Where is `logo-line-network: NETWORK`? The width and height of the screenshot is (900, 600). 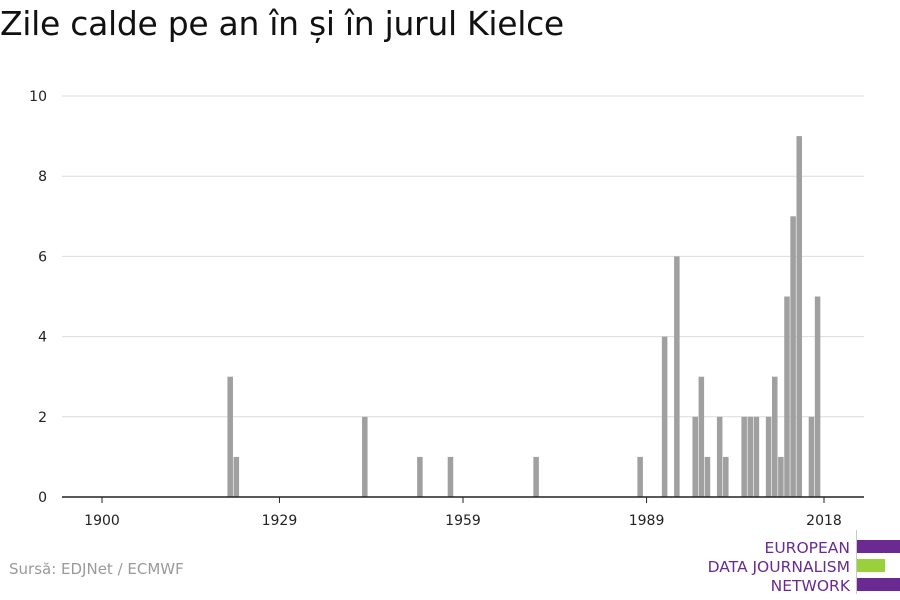 logo-line-network: NETWORK is located at coordinates (810, 586).